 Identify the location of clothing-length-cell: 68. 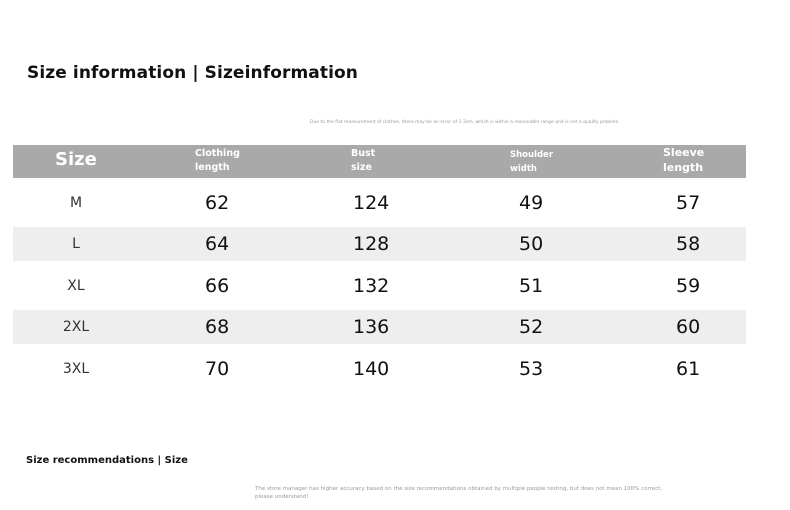
(217, 327).